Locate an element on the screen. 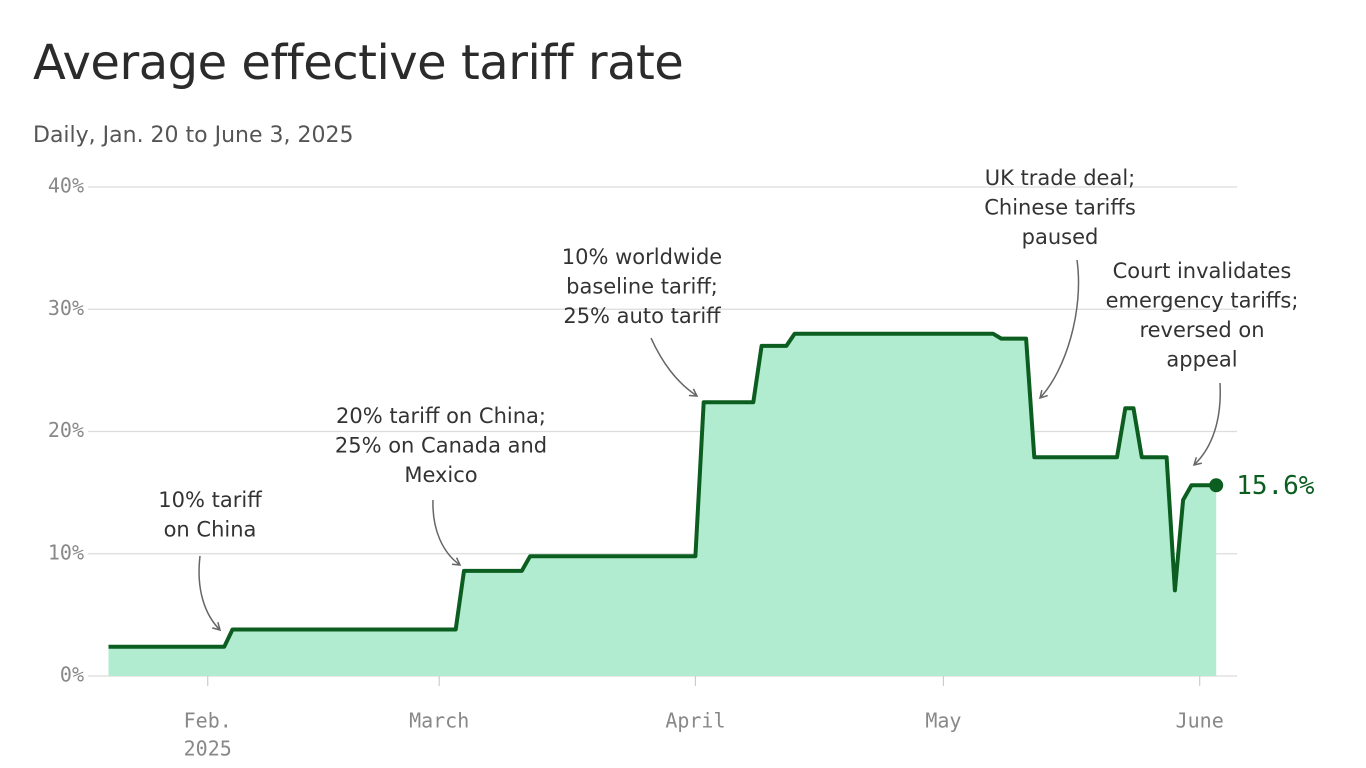 The height and width of the screenshot is (768, 1366). x-tick-label: June is located at coordinates (1200, 721).